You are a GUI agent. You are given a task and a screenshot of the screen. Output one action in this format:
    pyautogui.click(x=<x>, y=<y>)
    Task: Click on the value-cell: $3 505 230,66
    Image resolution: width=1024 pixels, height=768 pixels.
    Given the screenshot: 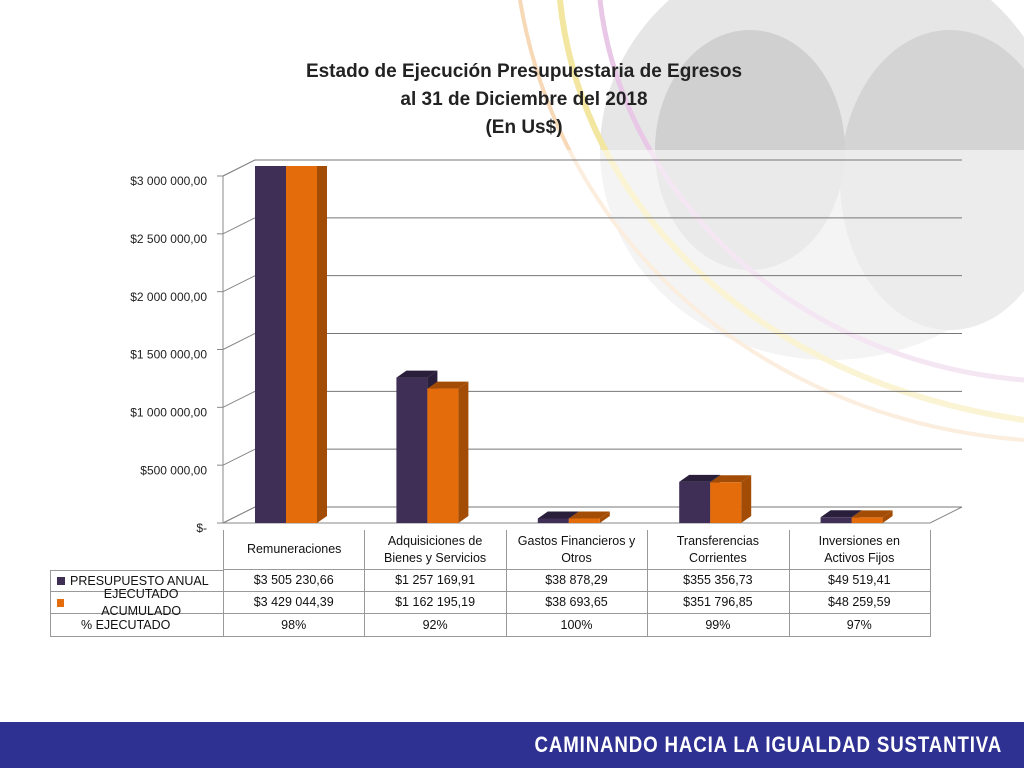 What is the action you would take?
    pyautogui.click(x=294, y=581)
    